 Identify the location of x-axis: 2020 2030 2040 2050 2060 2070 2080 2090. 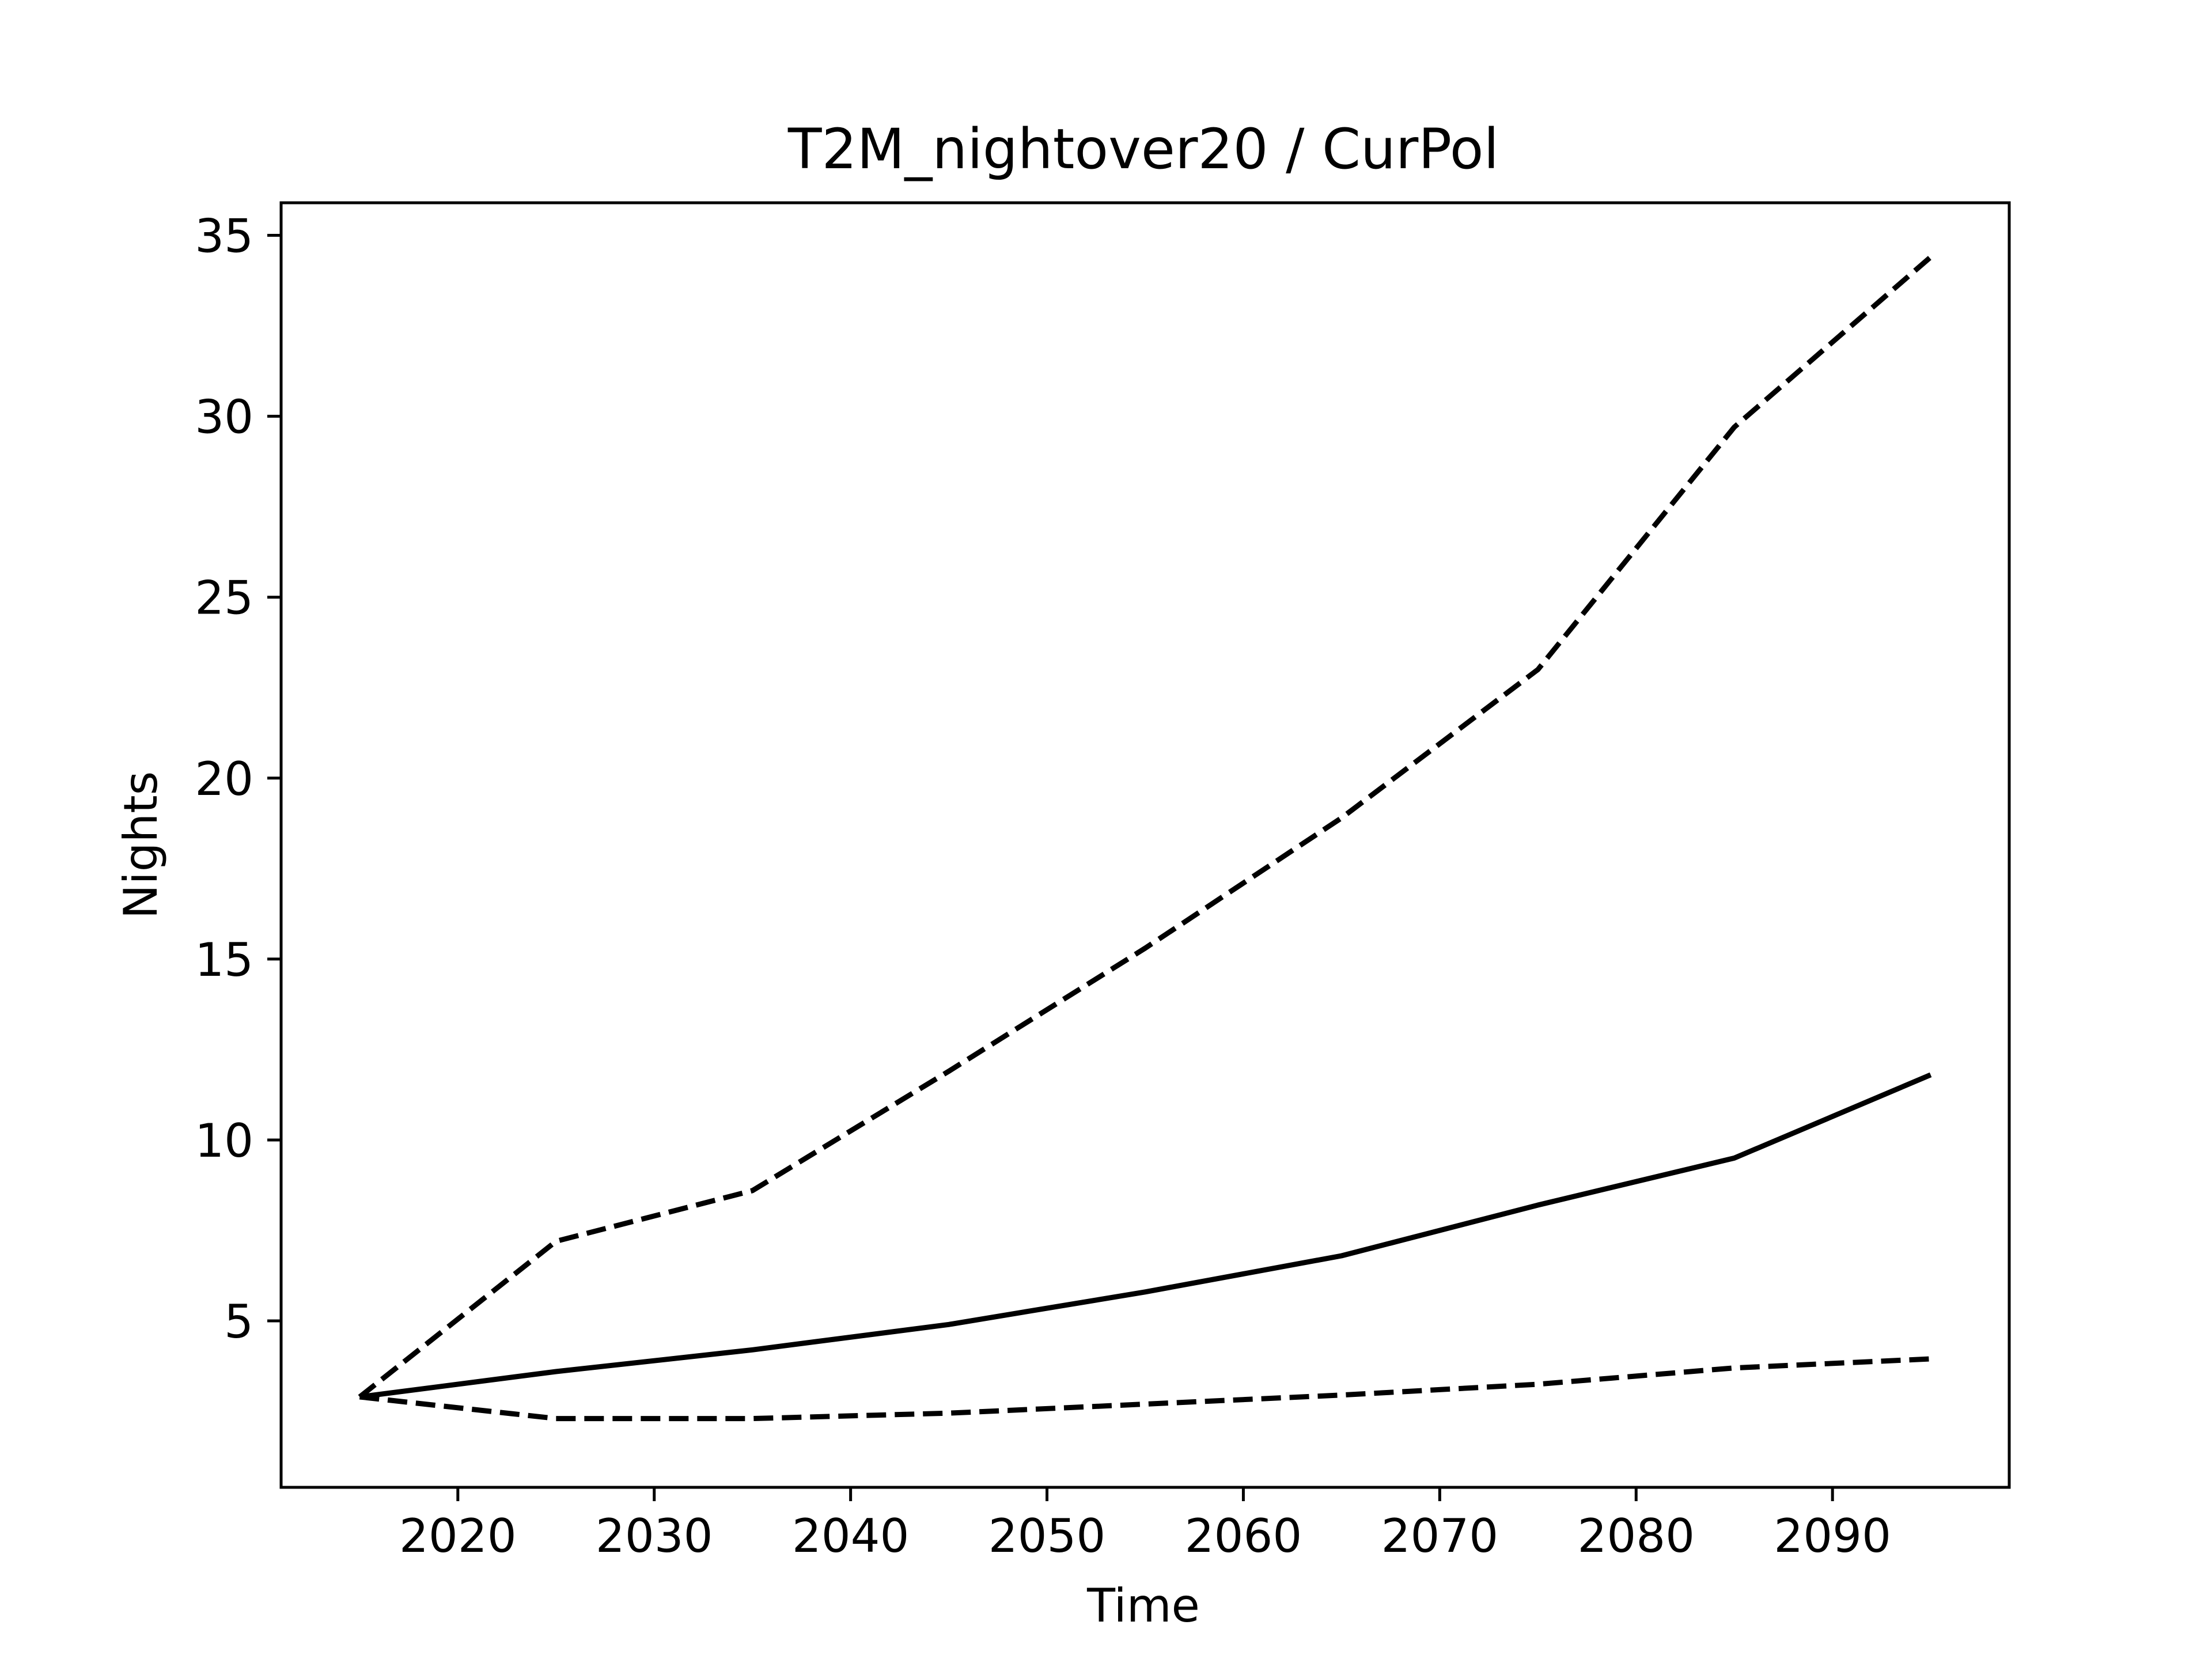
(1145, 1525).